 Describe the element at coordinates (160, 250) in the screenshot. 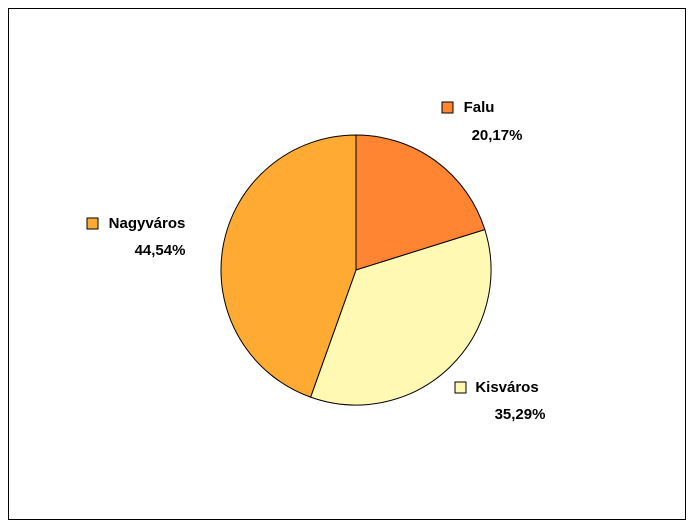

I see `slice-value-label: 44,54%` at that location.